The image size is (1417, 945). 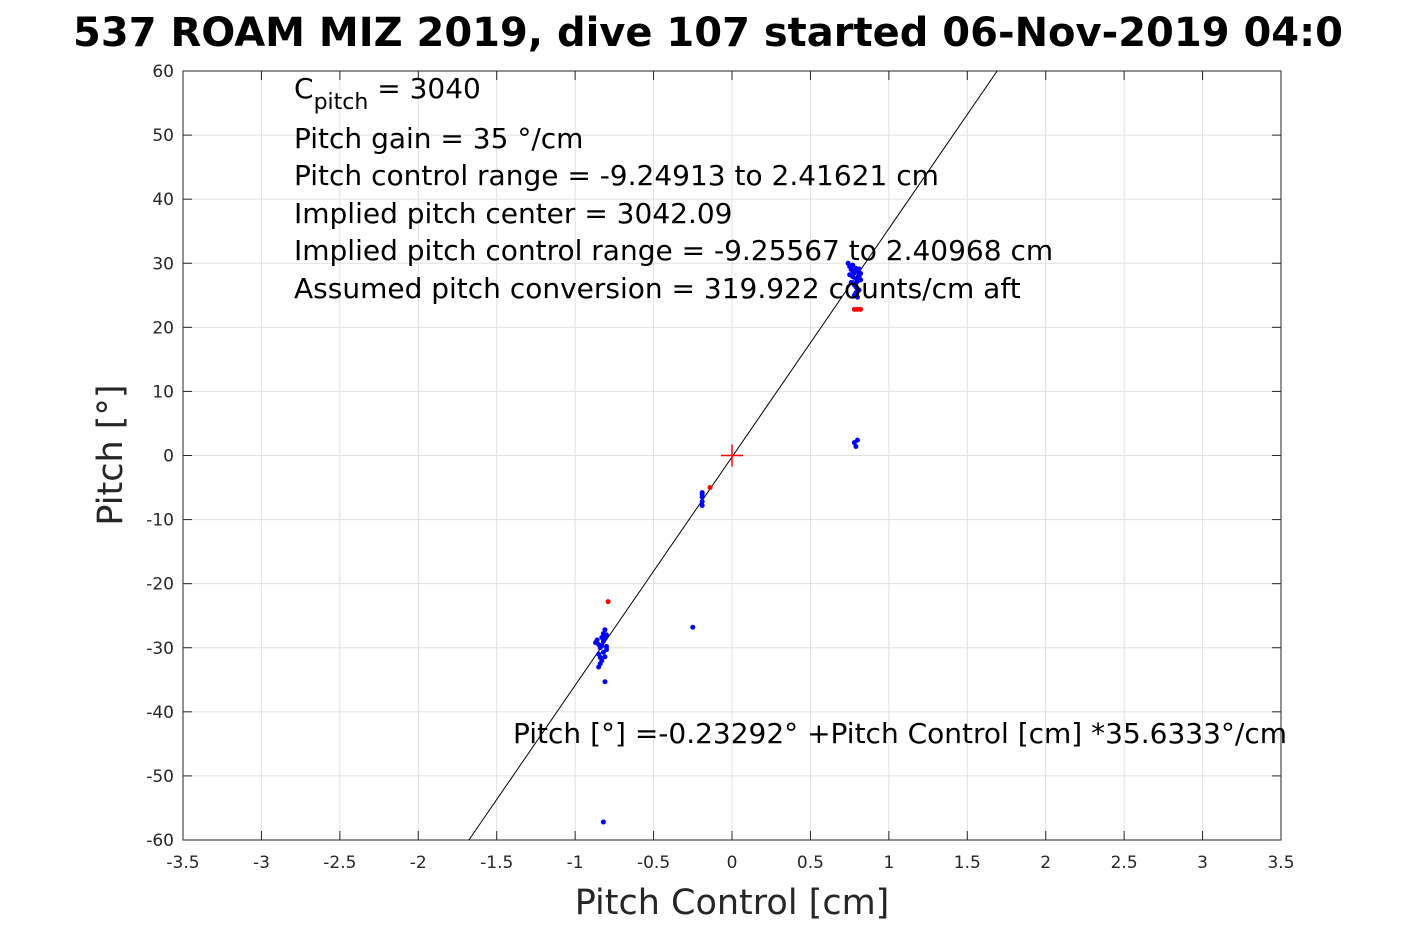 I want to click on y-tick-label: 20, so click(x=163, y=328).